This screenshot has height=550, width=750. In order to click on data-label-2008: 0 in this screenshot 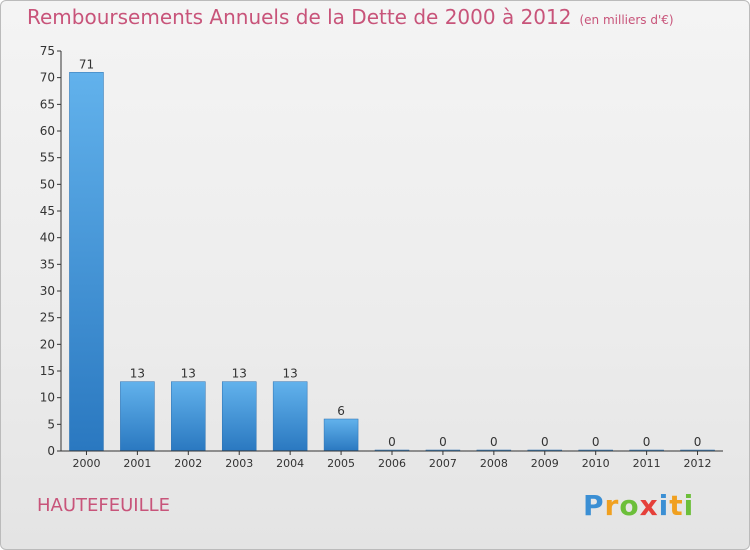, I will do `click(494, 442)`.